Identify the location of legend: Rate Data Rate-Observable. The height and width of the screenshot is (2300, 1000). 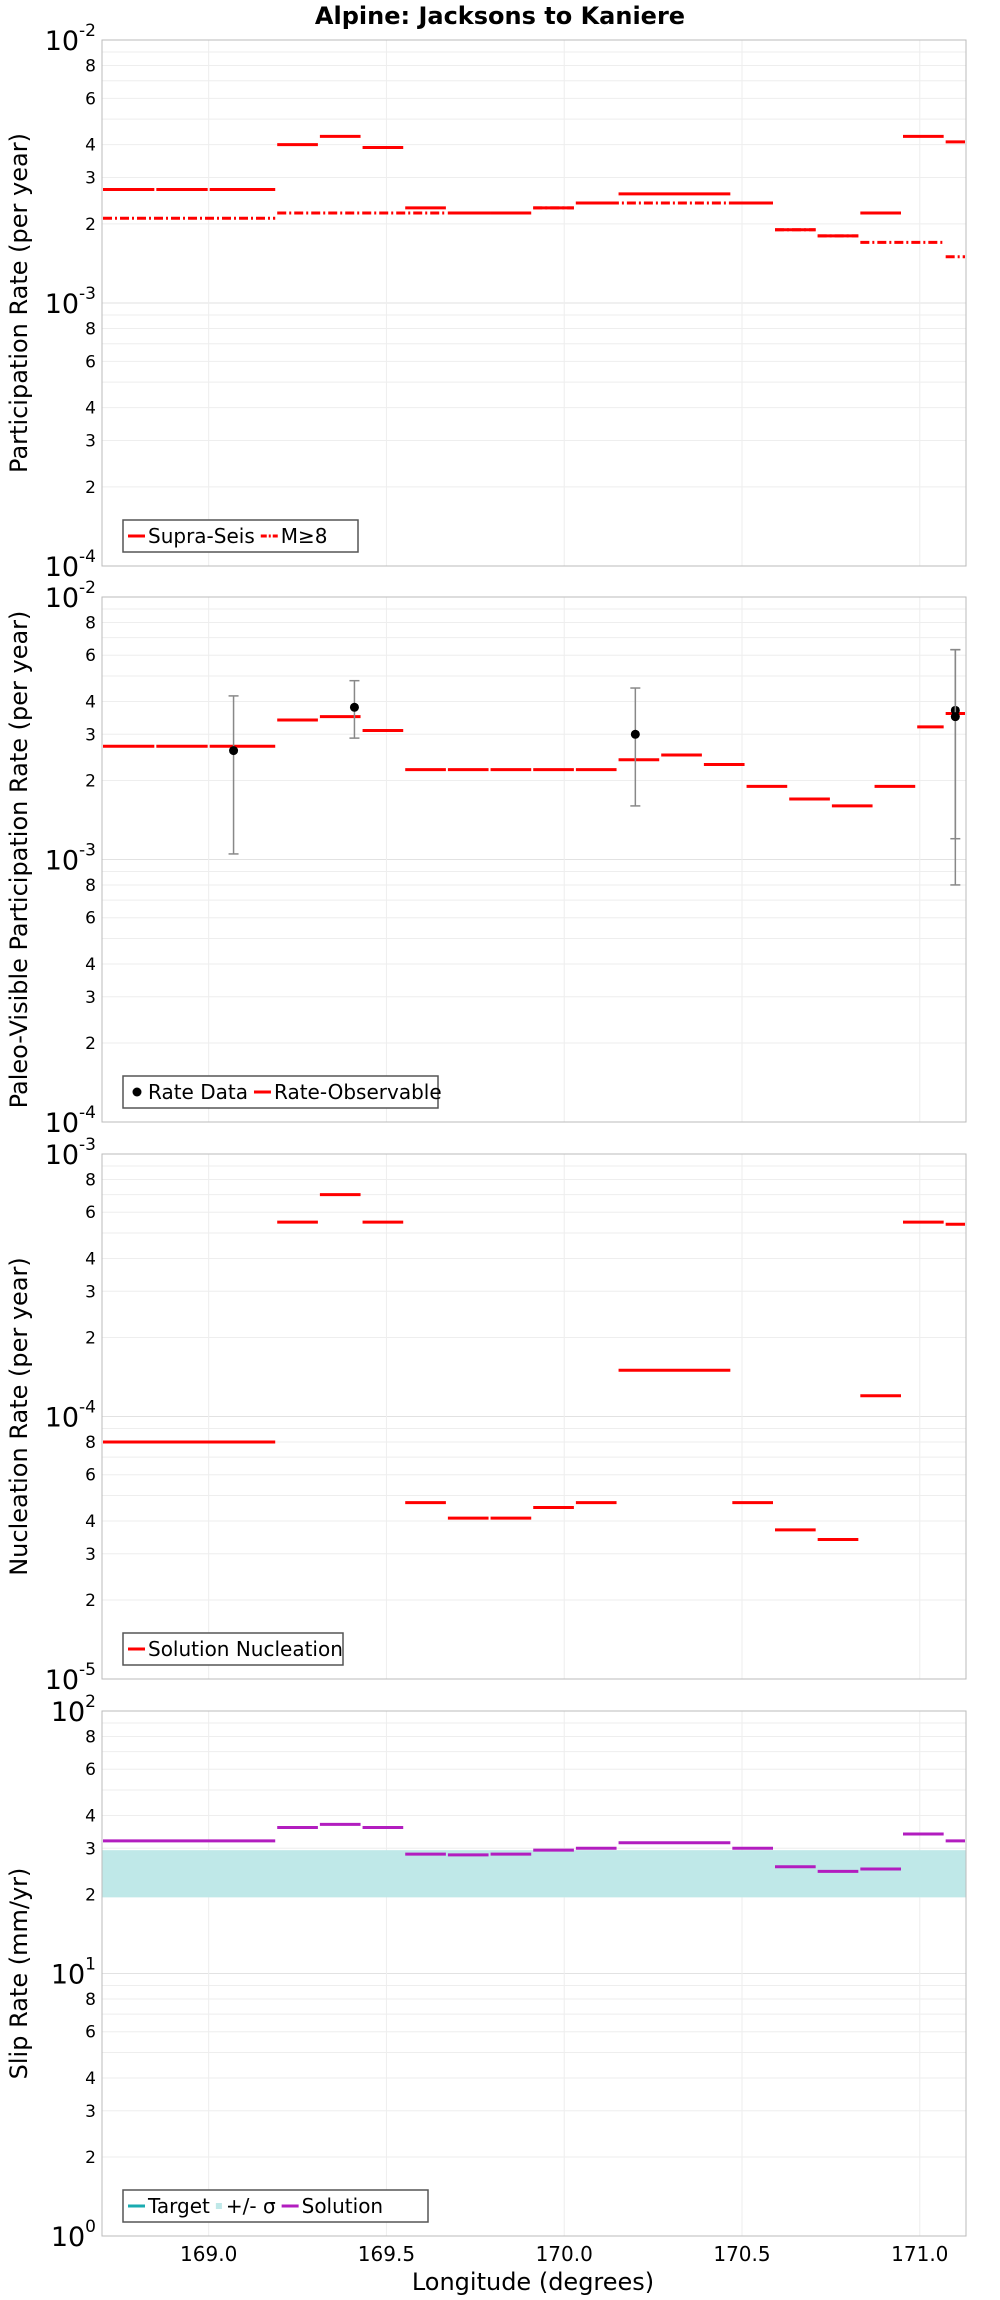
(282, 1092).